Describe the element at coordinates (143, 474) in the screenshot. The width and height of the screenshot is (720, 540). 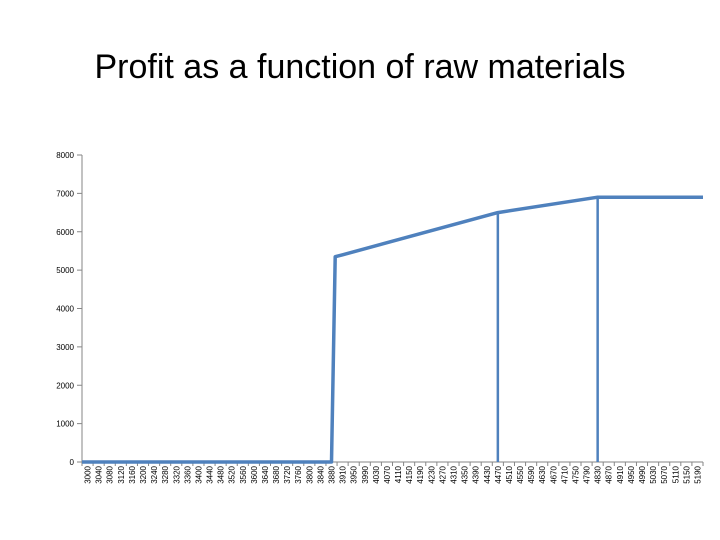
I see `x-tick-label: 3200` at that location.